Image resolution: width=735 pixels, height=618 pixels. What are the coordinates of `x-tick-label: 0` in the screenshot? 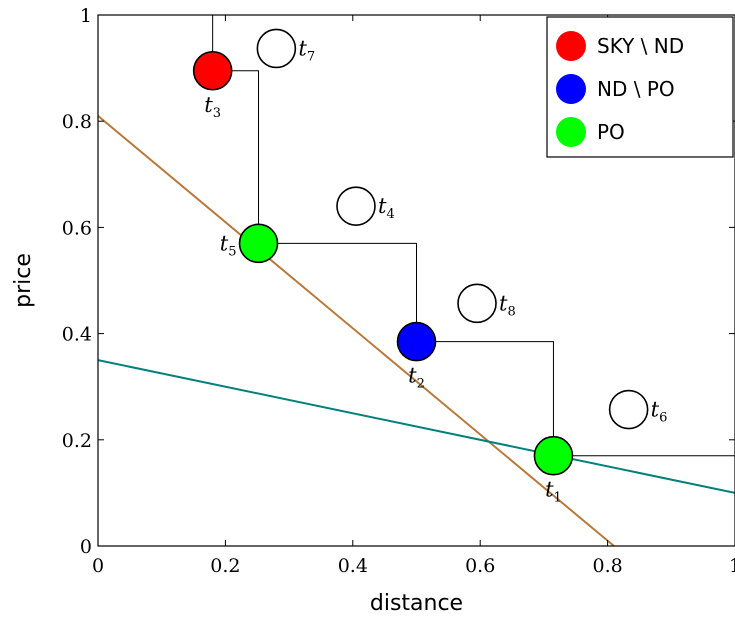 It's located at (98, 566).